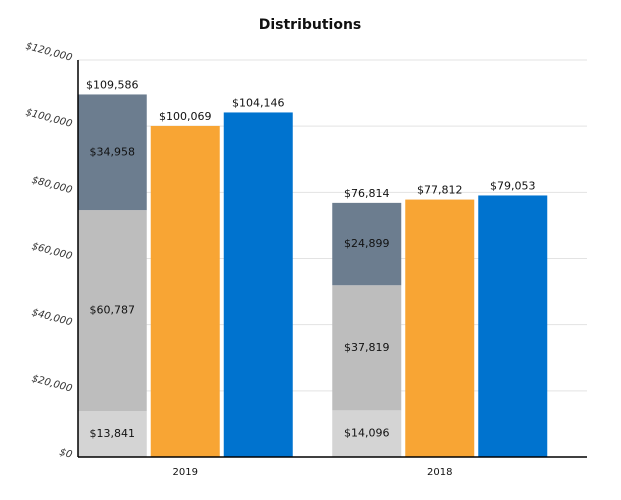 The image size is (621, 500). Describe the element at coordinates (367, 193) in the screenshot. I see `total-label: $76,814` at that location.